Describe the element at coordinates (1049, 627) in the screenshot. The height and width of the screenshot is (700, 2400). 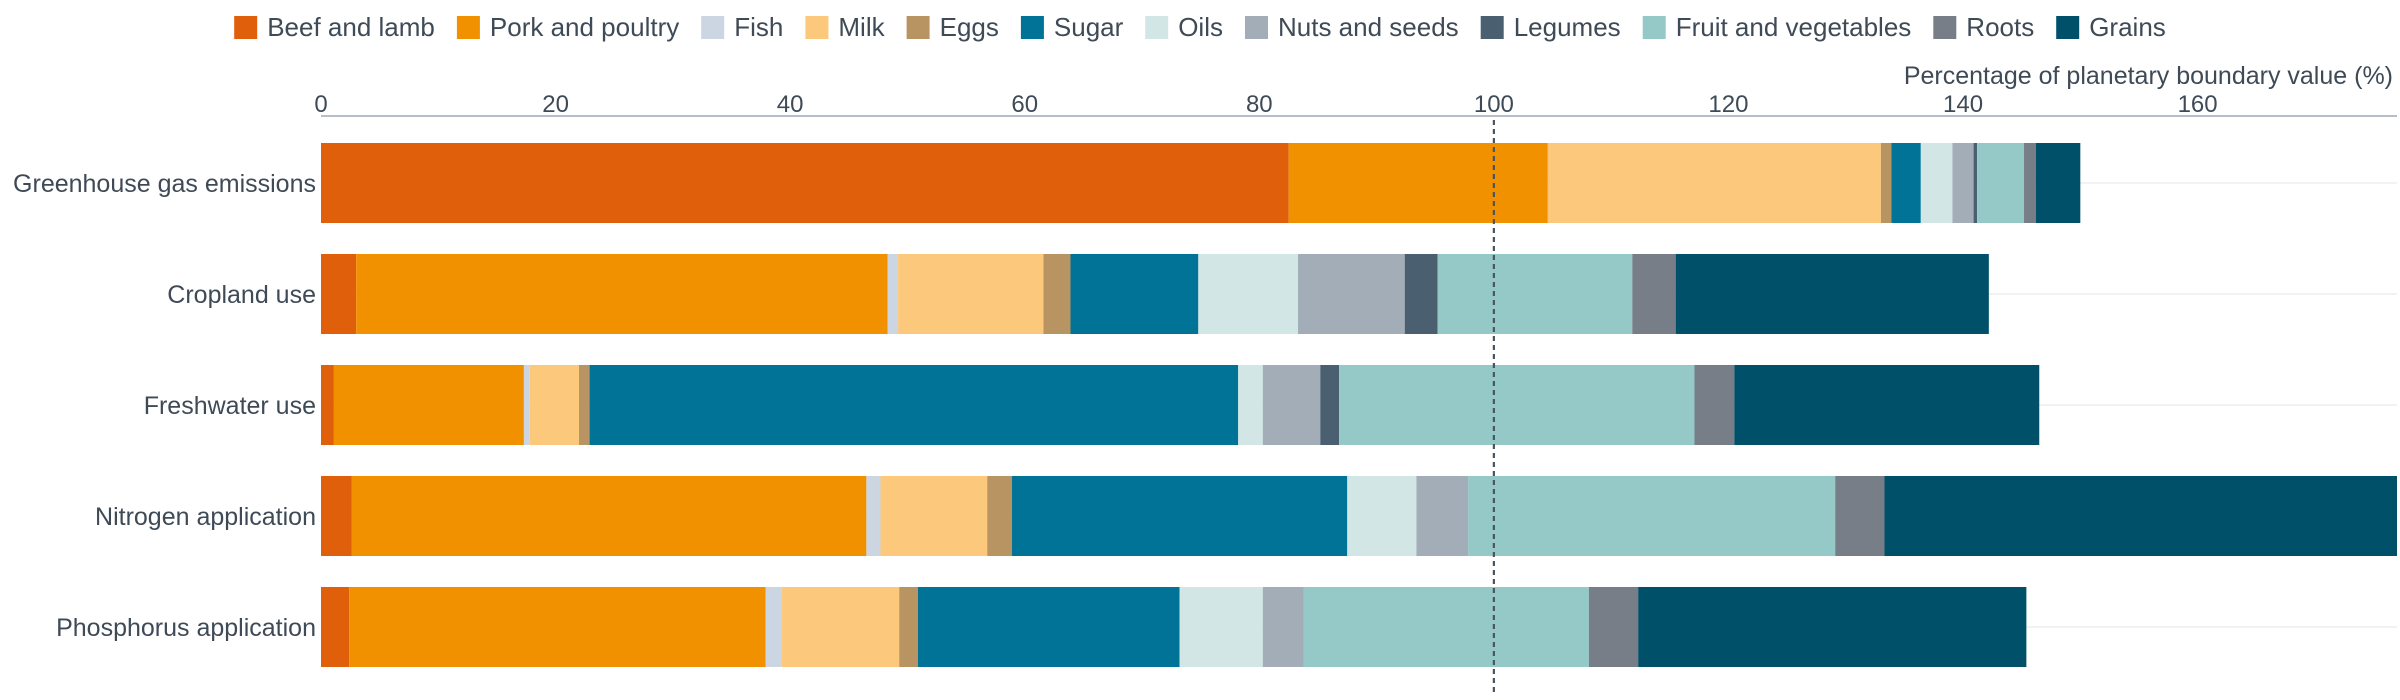
I see `bar-segment-phosphorus-application-sugar` at that location.